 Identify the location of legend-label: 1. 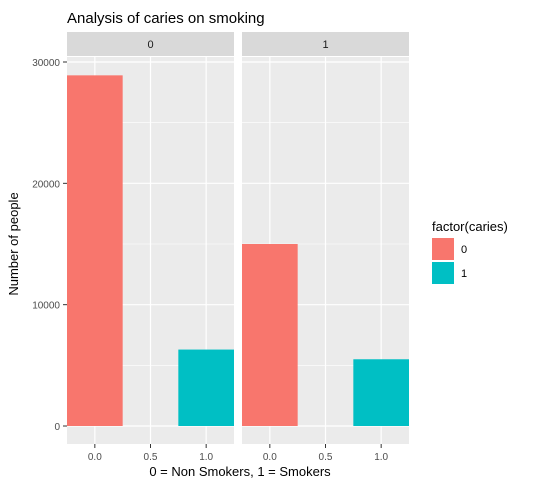
(464, 274).